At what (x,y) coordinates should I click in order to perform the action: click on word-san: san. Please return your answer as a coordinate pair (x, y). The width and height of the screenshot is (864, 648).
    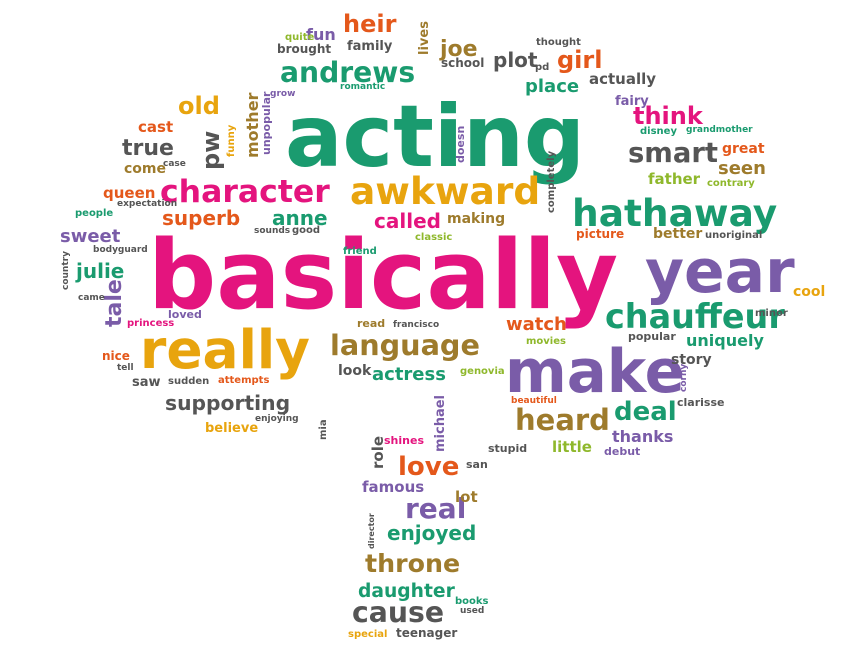
    Looking at the image, I should click on (477, 464).